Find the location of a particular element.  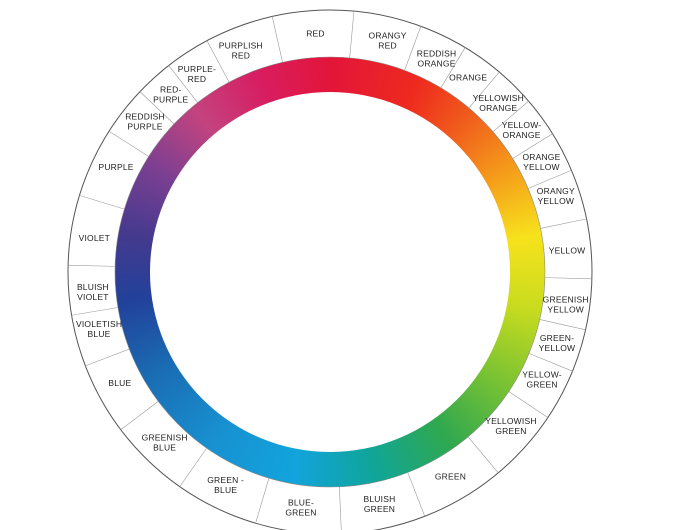

color-label: BLUE is located at coordinates (119, 383).